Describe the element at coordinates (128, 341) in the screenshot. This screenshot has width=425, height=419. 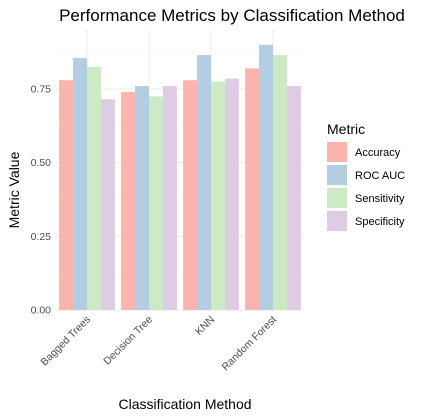
I see `x-tick-label: Decision Tree` at that location.